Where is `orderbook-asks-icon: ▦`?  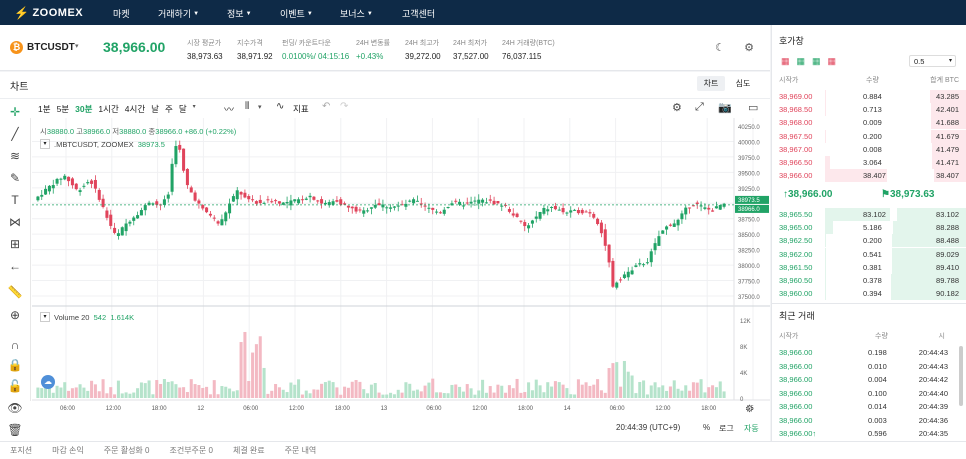
orderbook-asks-icon: ▦ is located at coordinates (816, 61).